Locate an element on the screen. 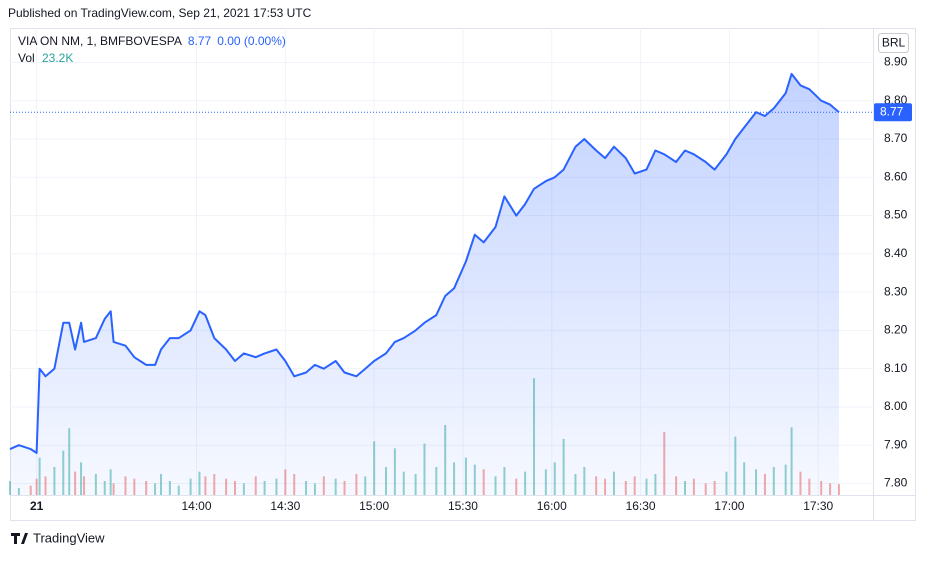 This screenshot has width=926, height=561. legend-change: 0.00 (0.00%) is located at coordinates (251, 41).